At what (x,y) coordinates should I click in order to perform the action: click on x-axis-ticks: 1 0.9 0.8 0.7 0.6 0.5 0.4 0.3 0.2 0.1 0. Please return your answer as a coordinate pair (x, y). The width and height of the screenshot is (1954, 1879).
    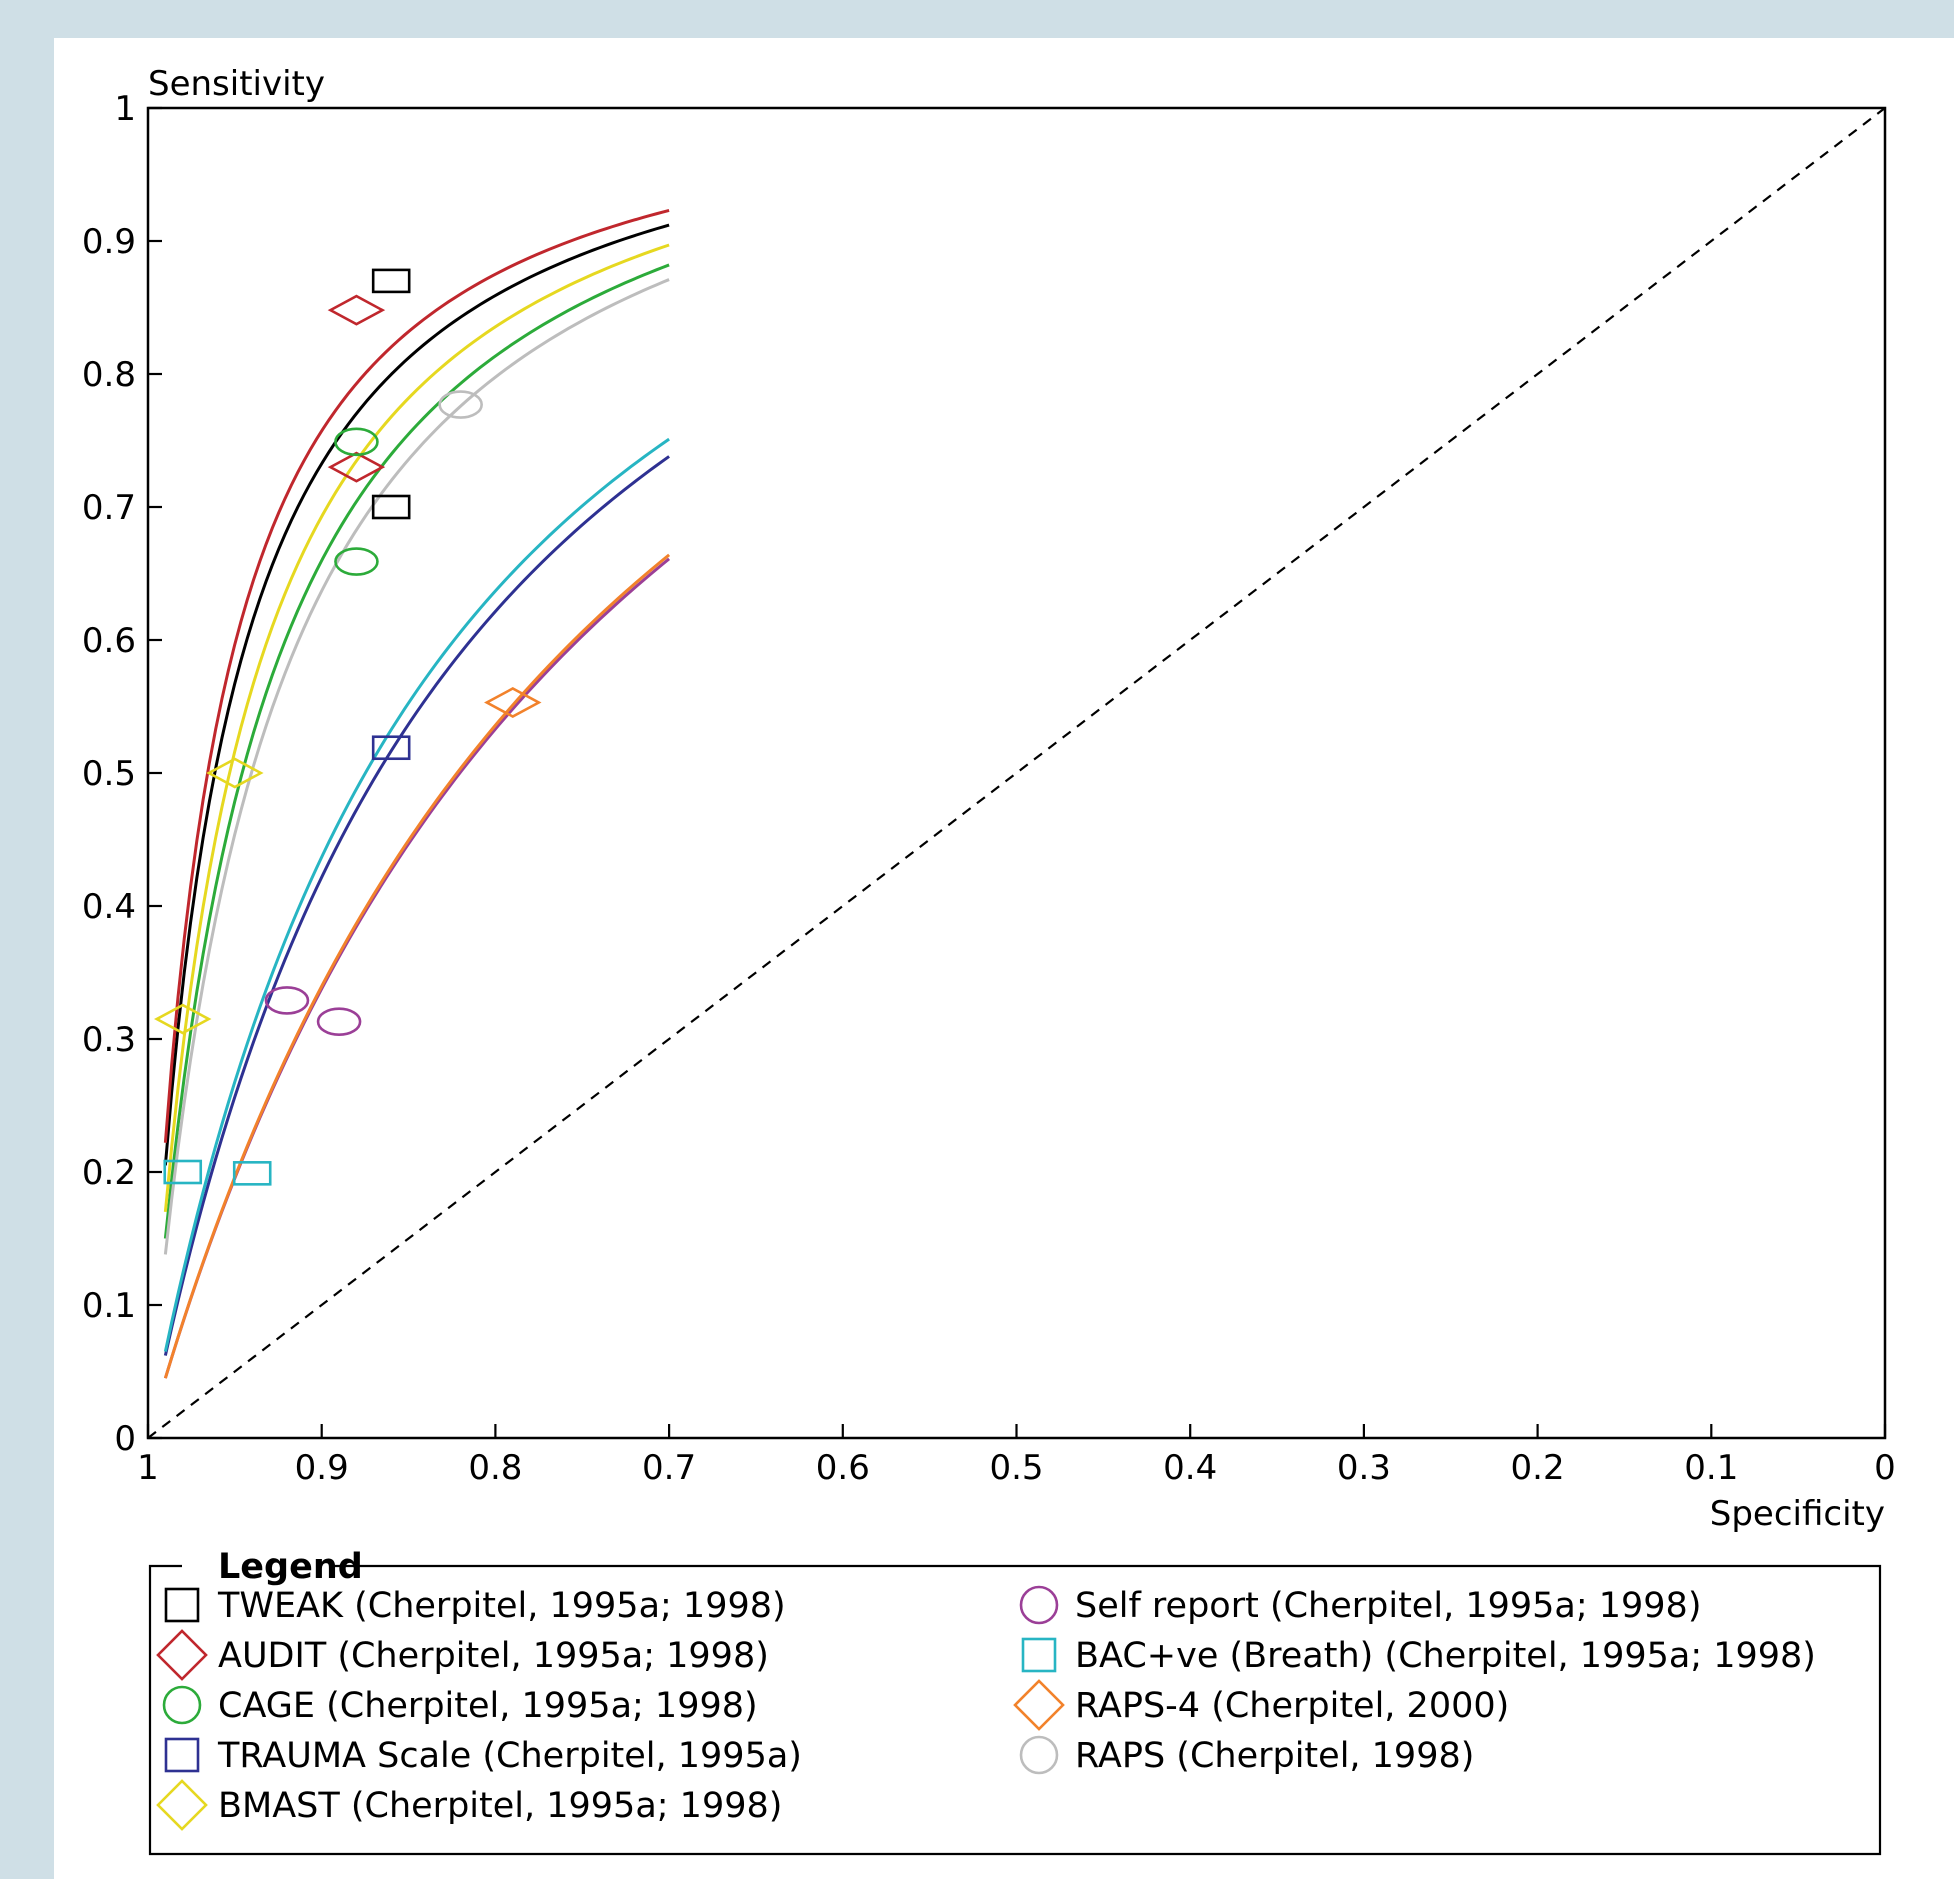
    Looking at the image, I should click on (1016, 1456).